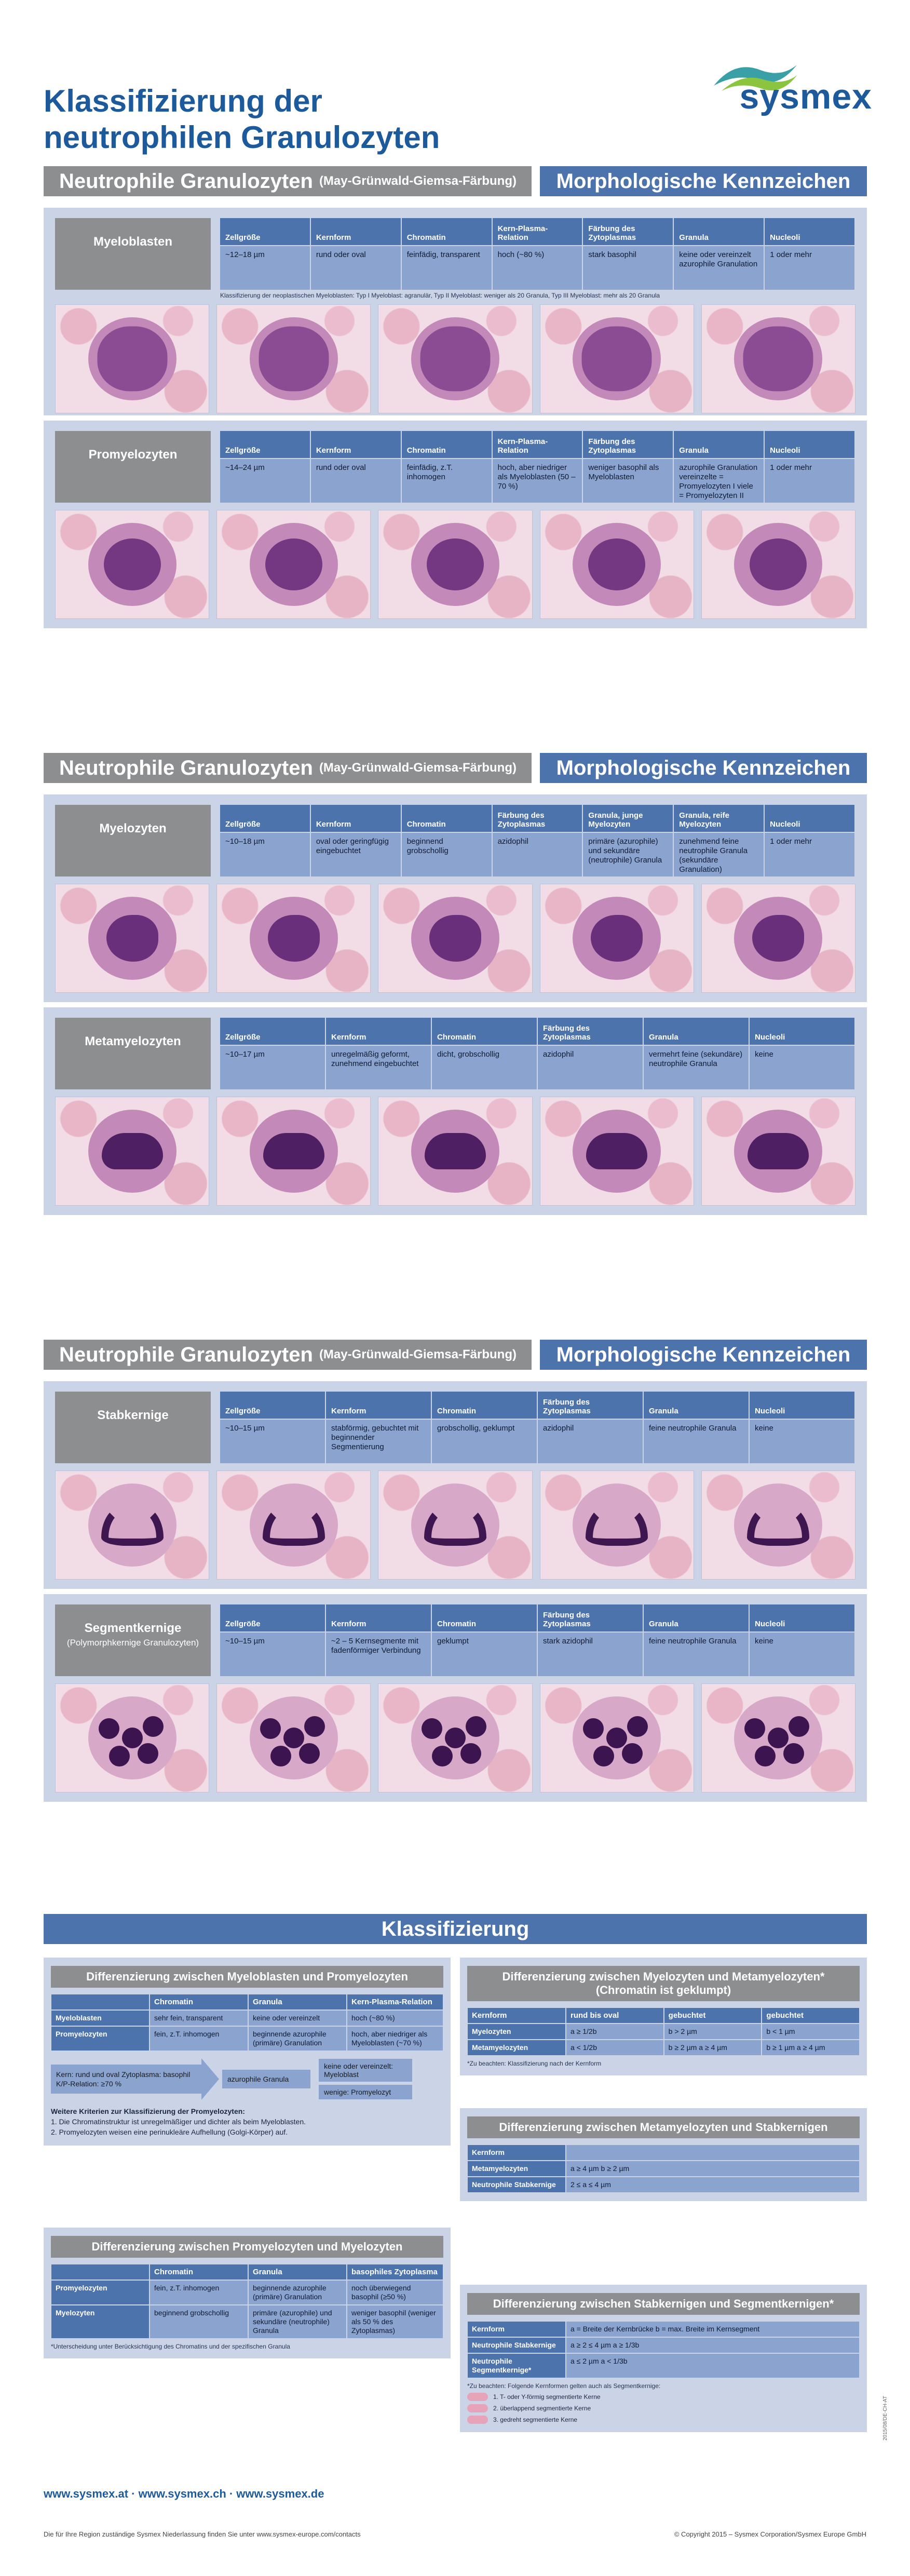 Image resolution: width=910 pixels, height=2576 pixels. What do you see at coordinates (713, 2169) in the screenshot?
I see `table-cell: a ≥ 4 µm b ≥ 2 µm` at bounding box center [713, 2169].